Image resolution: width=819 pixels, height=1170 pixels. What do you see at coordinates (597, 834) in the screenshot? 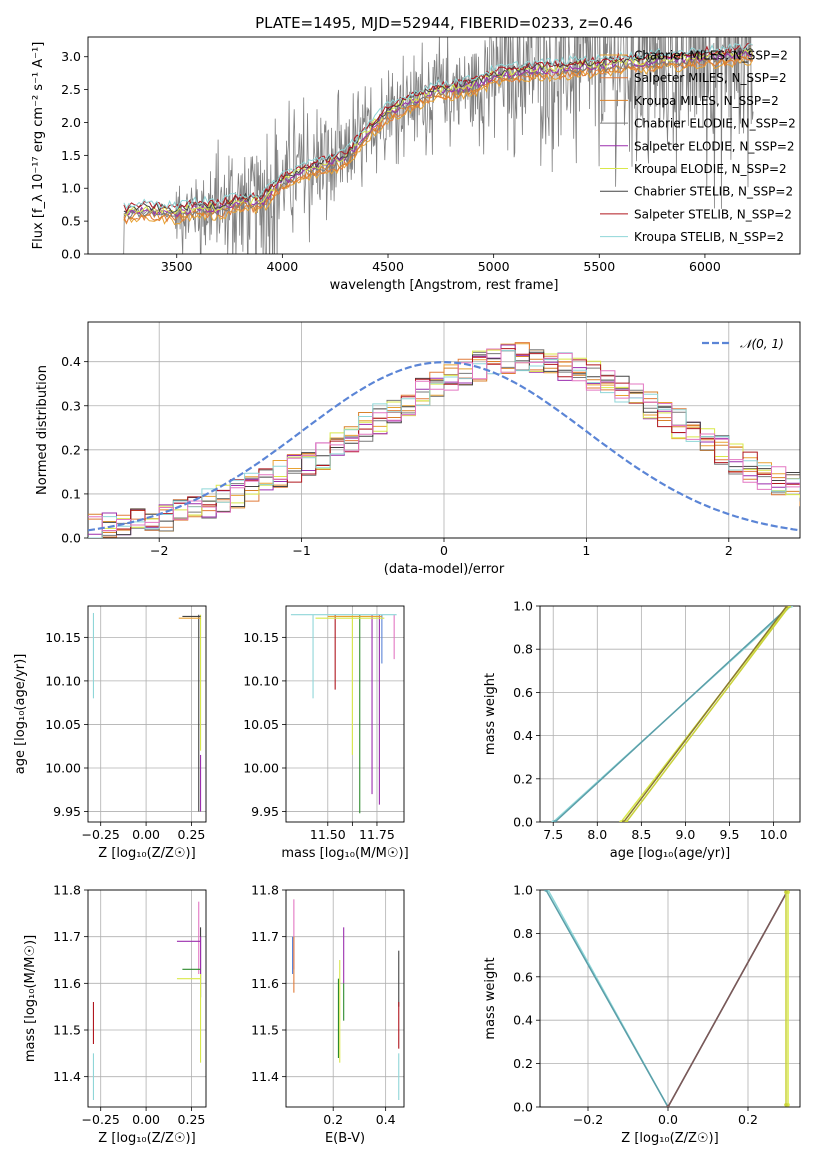
I see `x-tick-label: 8.0` at bounding box center [597, 834].